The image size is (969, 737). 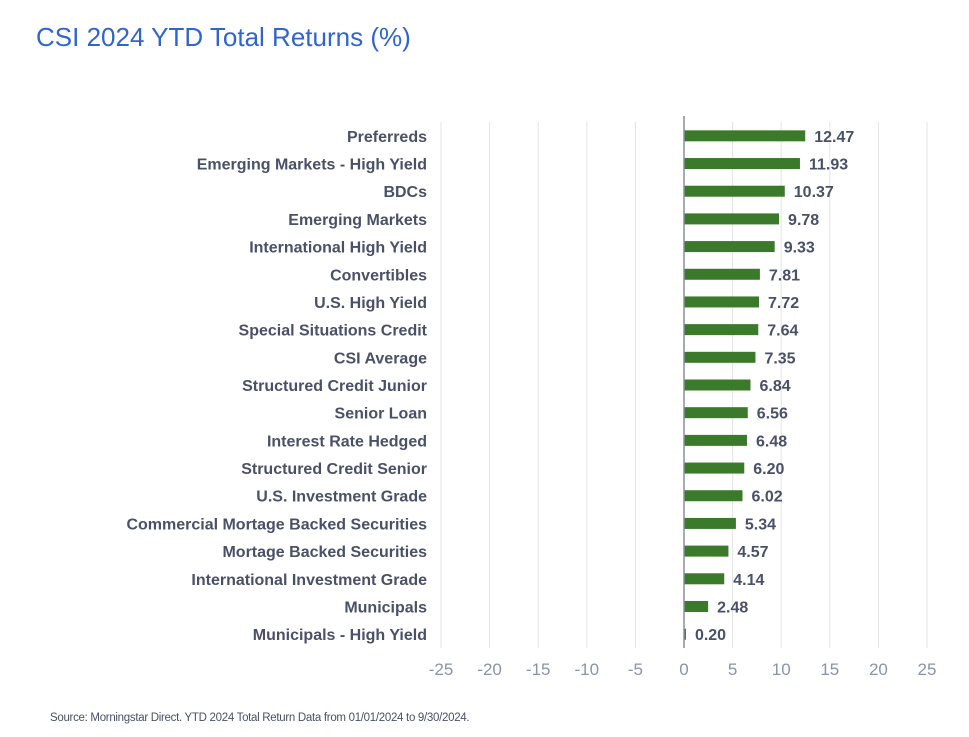 What do you see at coordinates (223, 37) in the screenshot?
I see `chart-title: CSI 2024 YTD Total Returns (%)` at bounding box center [223, 37].